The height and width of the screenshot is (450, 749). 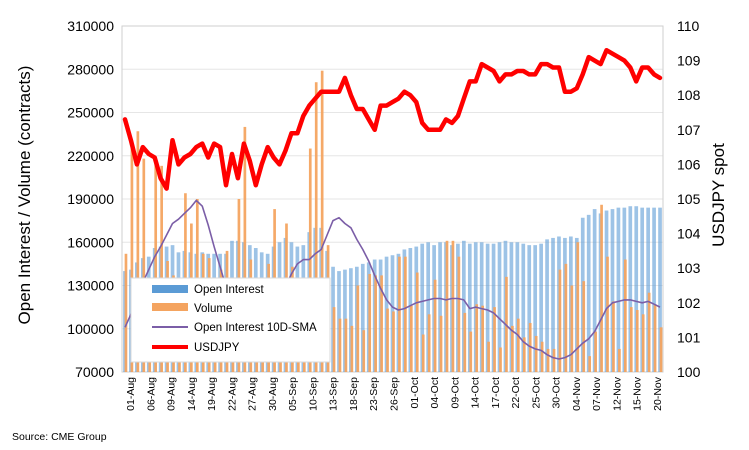 I want to click on x-tick-label: 06-Aug, so click(x=151, y=394).